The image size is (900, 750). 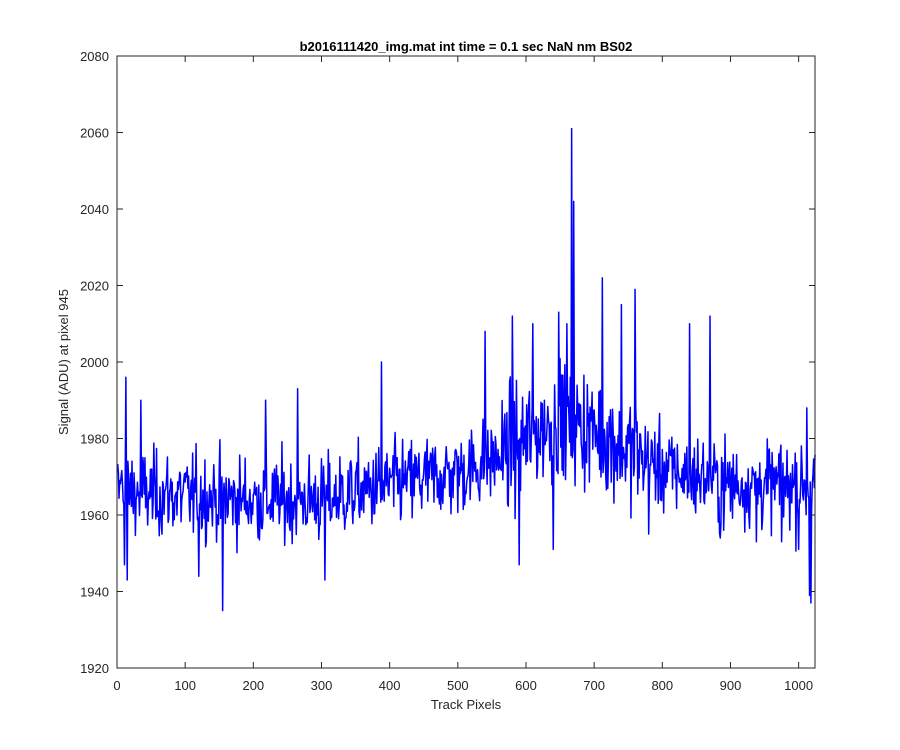 I want to click on y-tick-label: 1960, so click(x=94, y=515).